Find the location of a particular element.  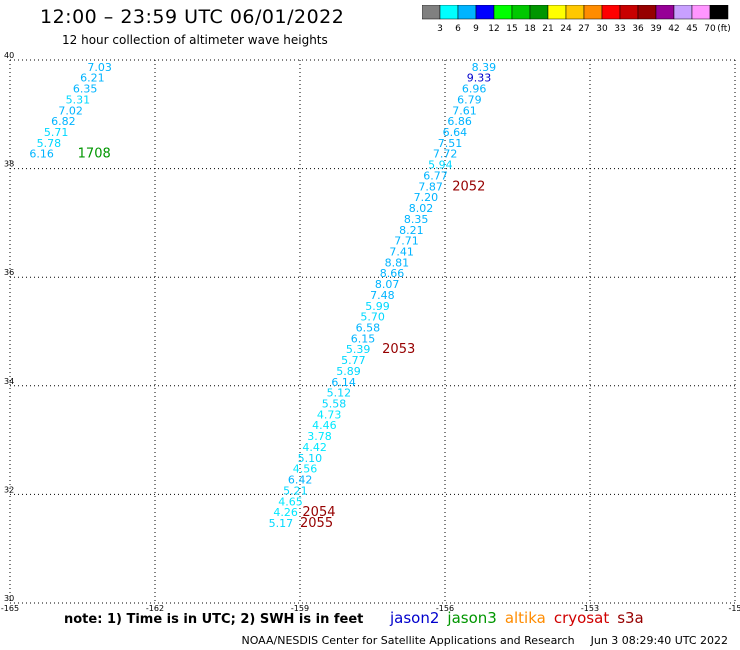

wave-height-point: 4.26 is located at coordinates (285, 512).